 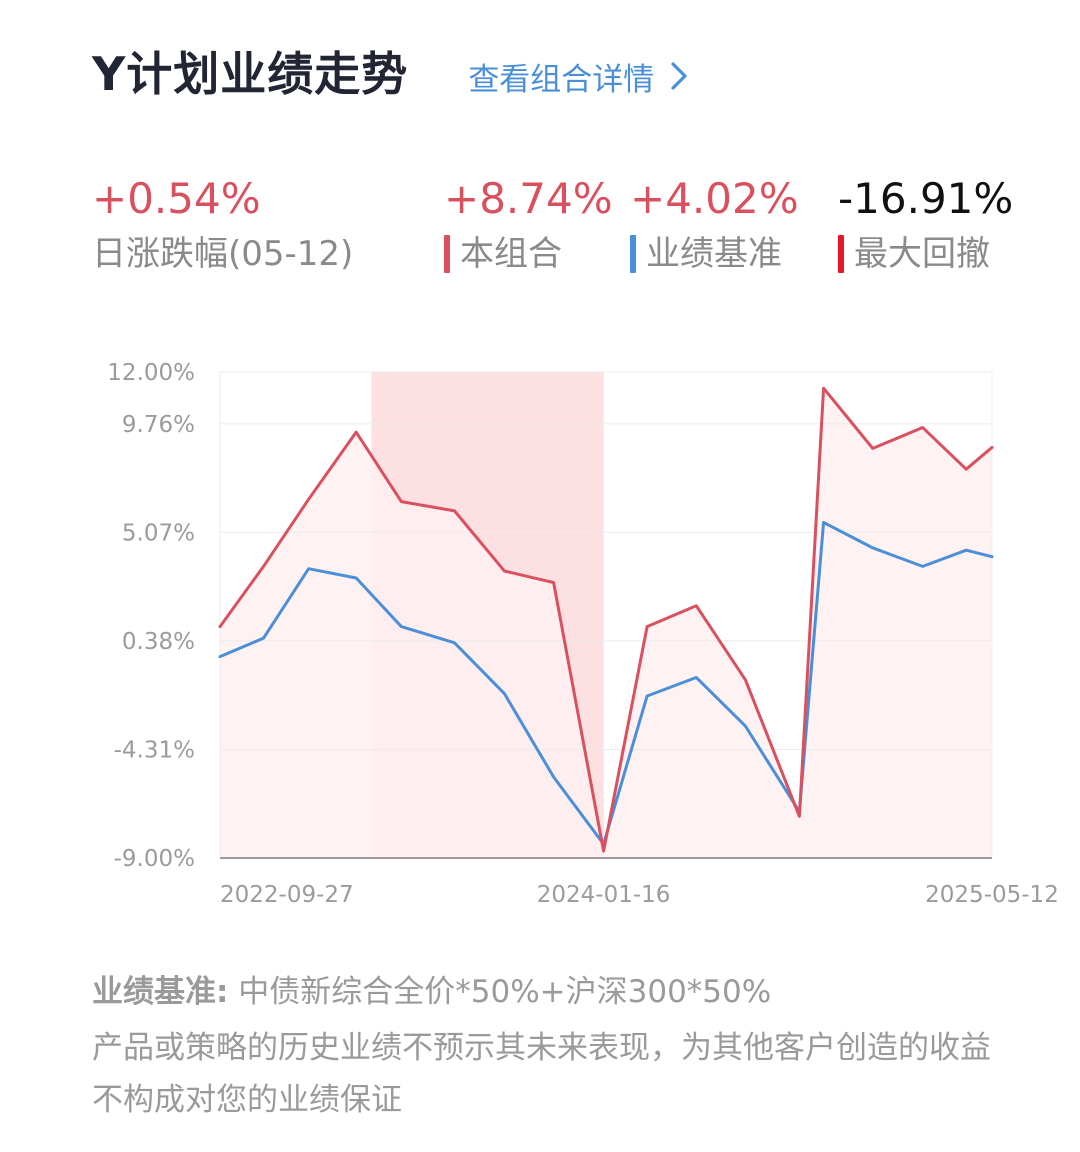 I want to click on daily-change-stat: +0.54% 日涨跌幅(05-12), so click(x=222, y=225).